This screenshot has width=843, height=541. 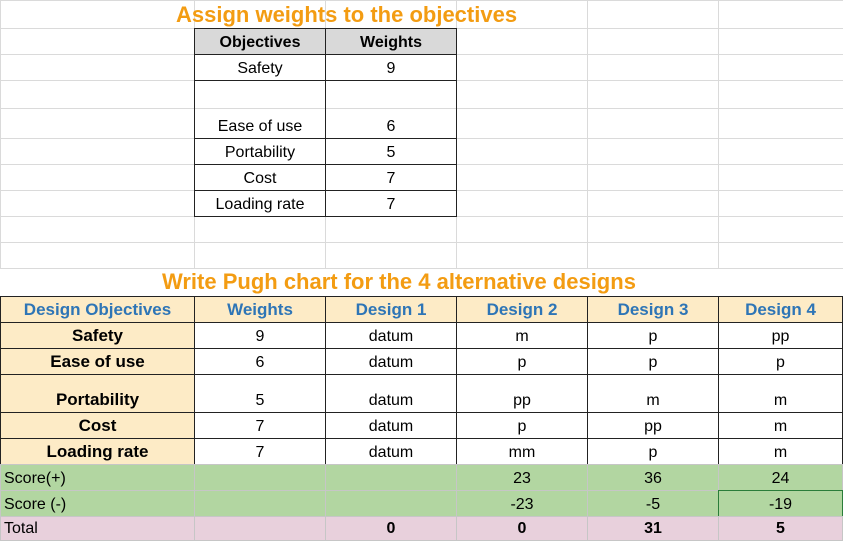 What do you see at coordinates (391, 67) in the screenshot?
I see `weight-cell: 9` at bounding box center [391, 67].